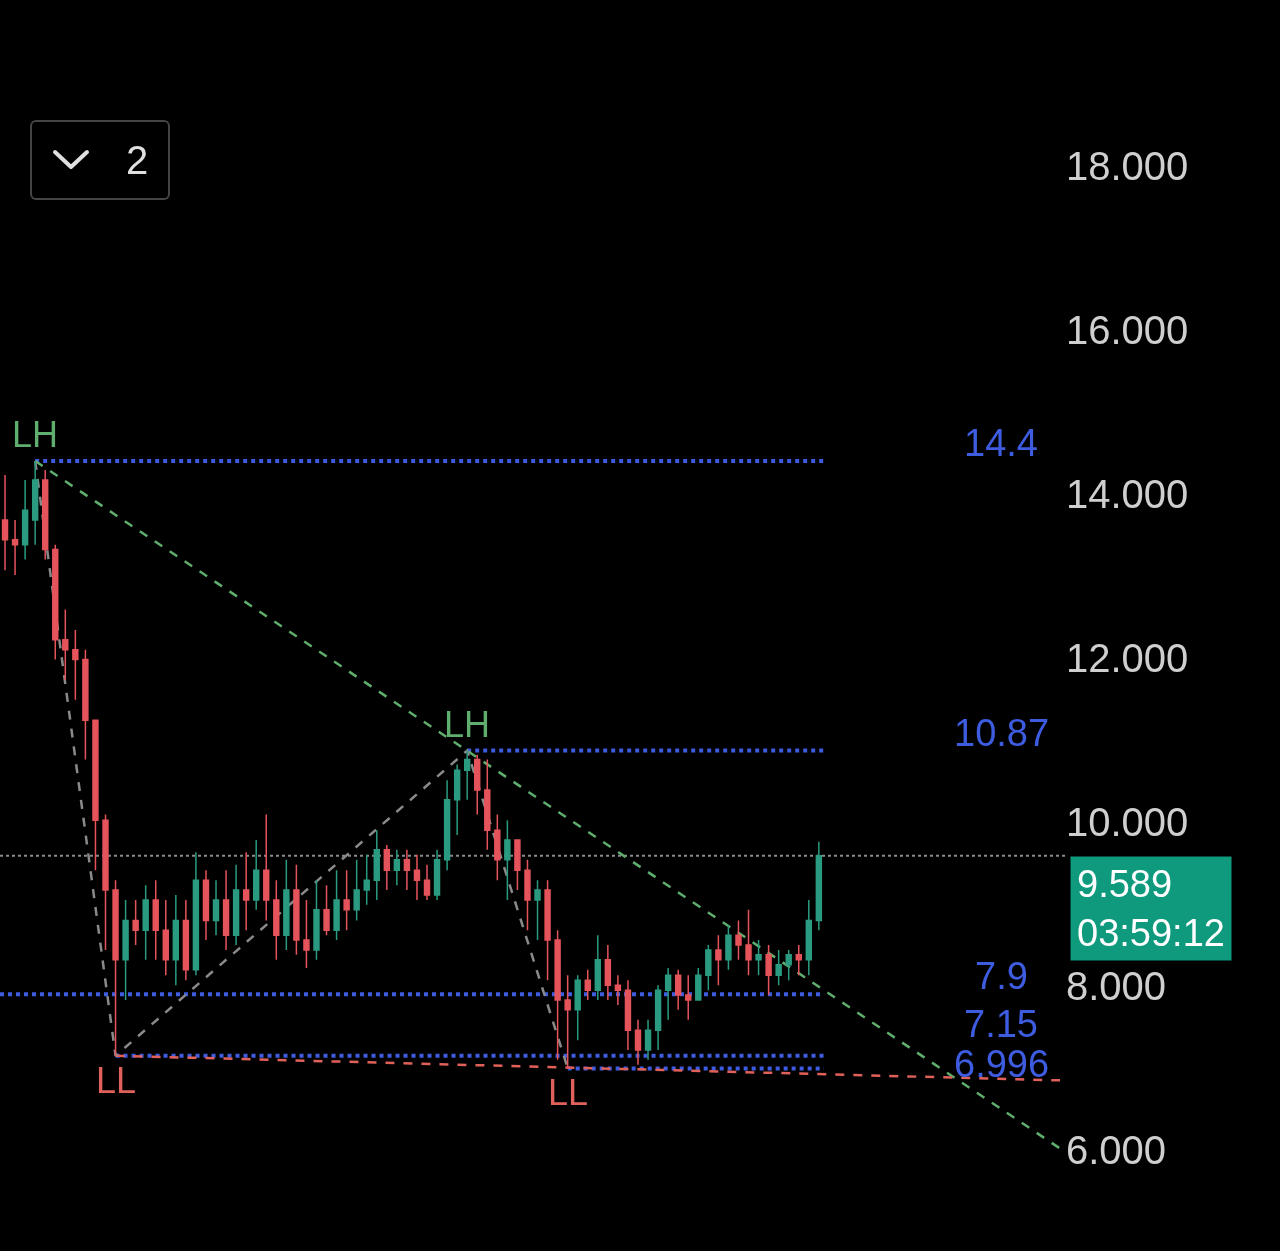 The height and width of the screenshot is (1251, 1280). Describe the element at coordinates (137, 160) in the screenshot. I see `annotation: 2` at that location.